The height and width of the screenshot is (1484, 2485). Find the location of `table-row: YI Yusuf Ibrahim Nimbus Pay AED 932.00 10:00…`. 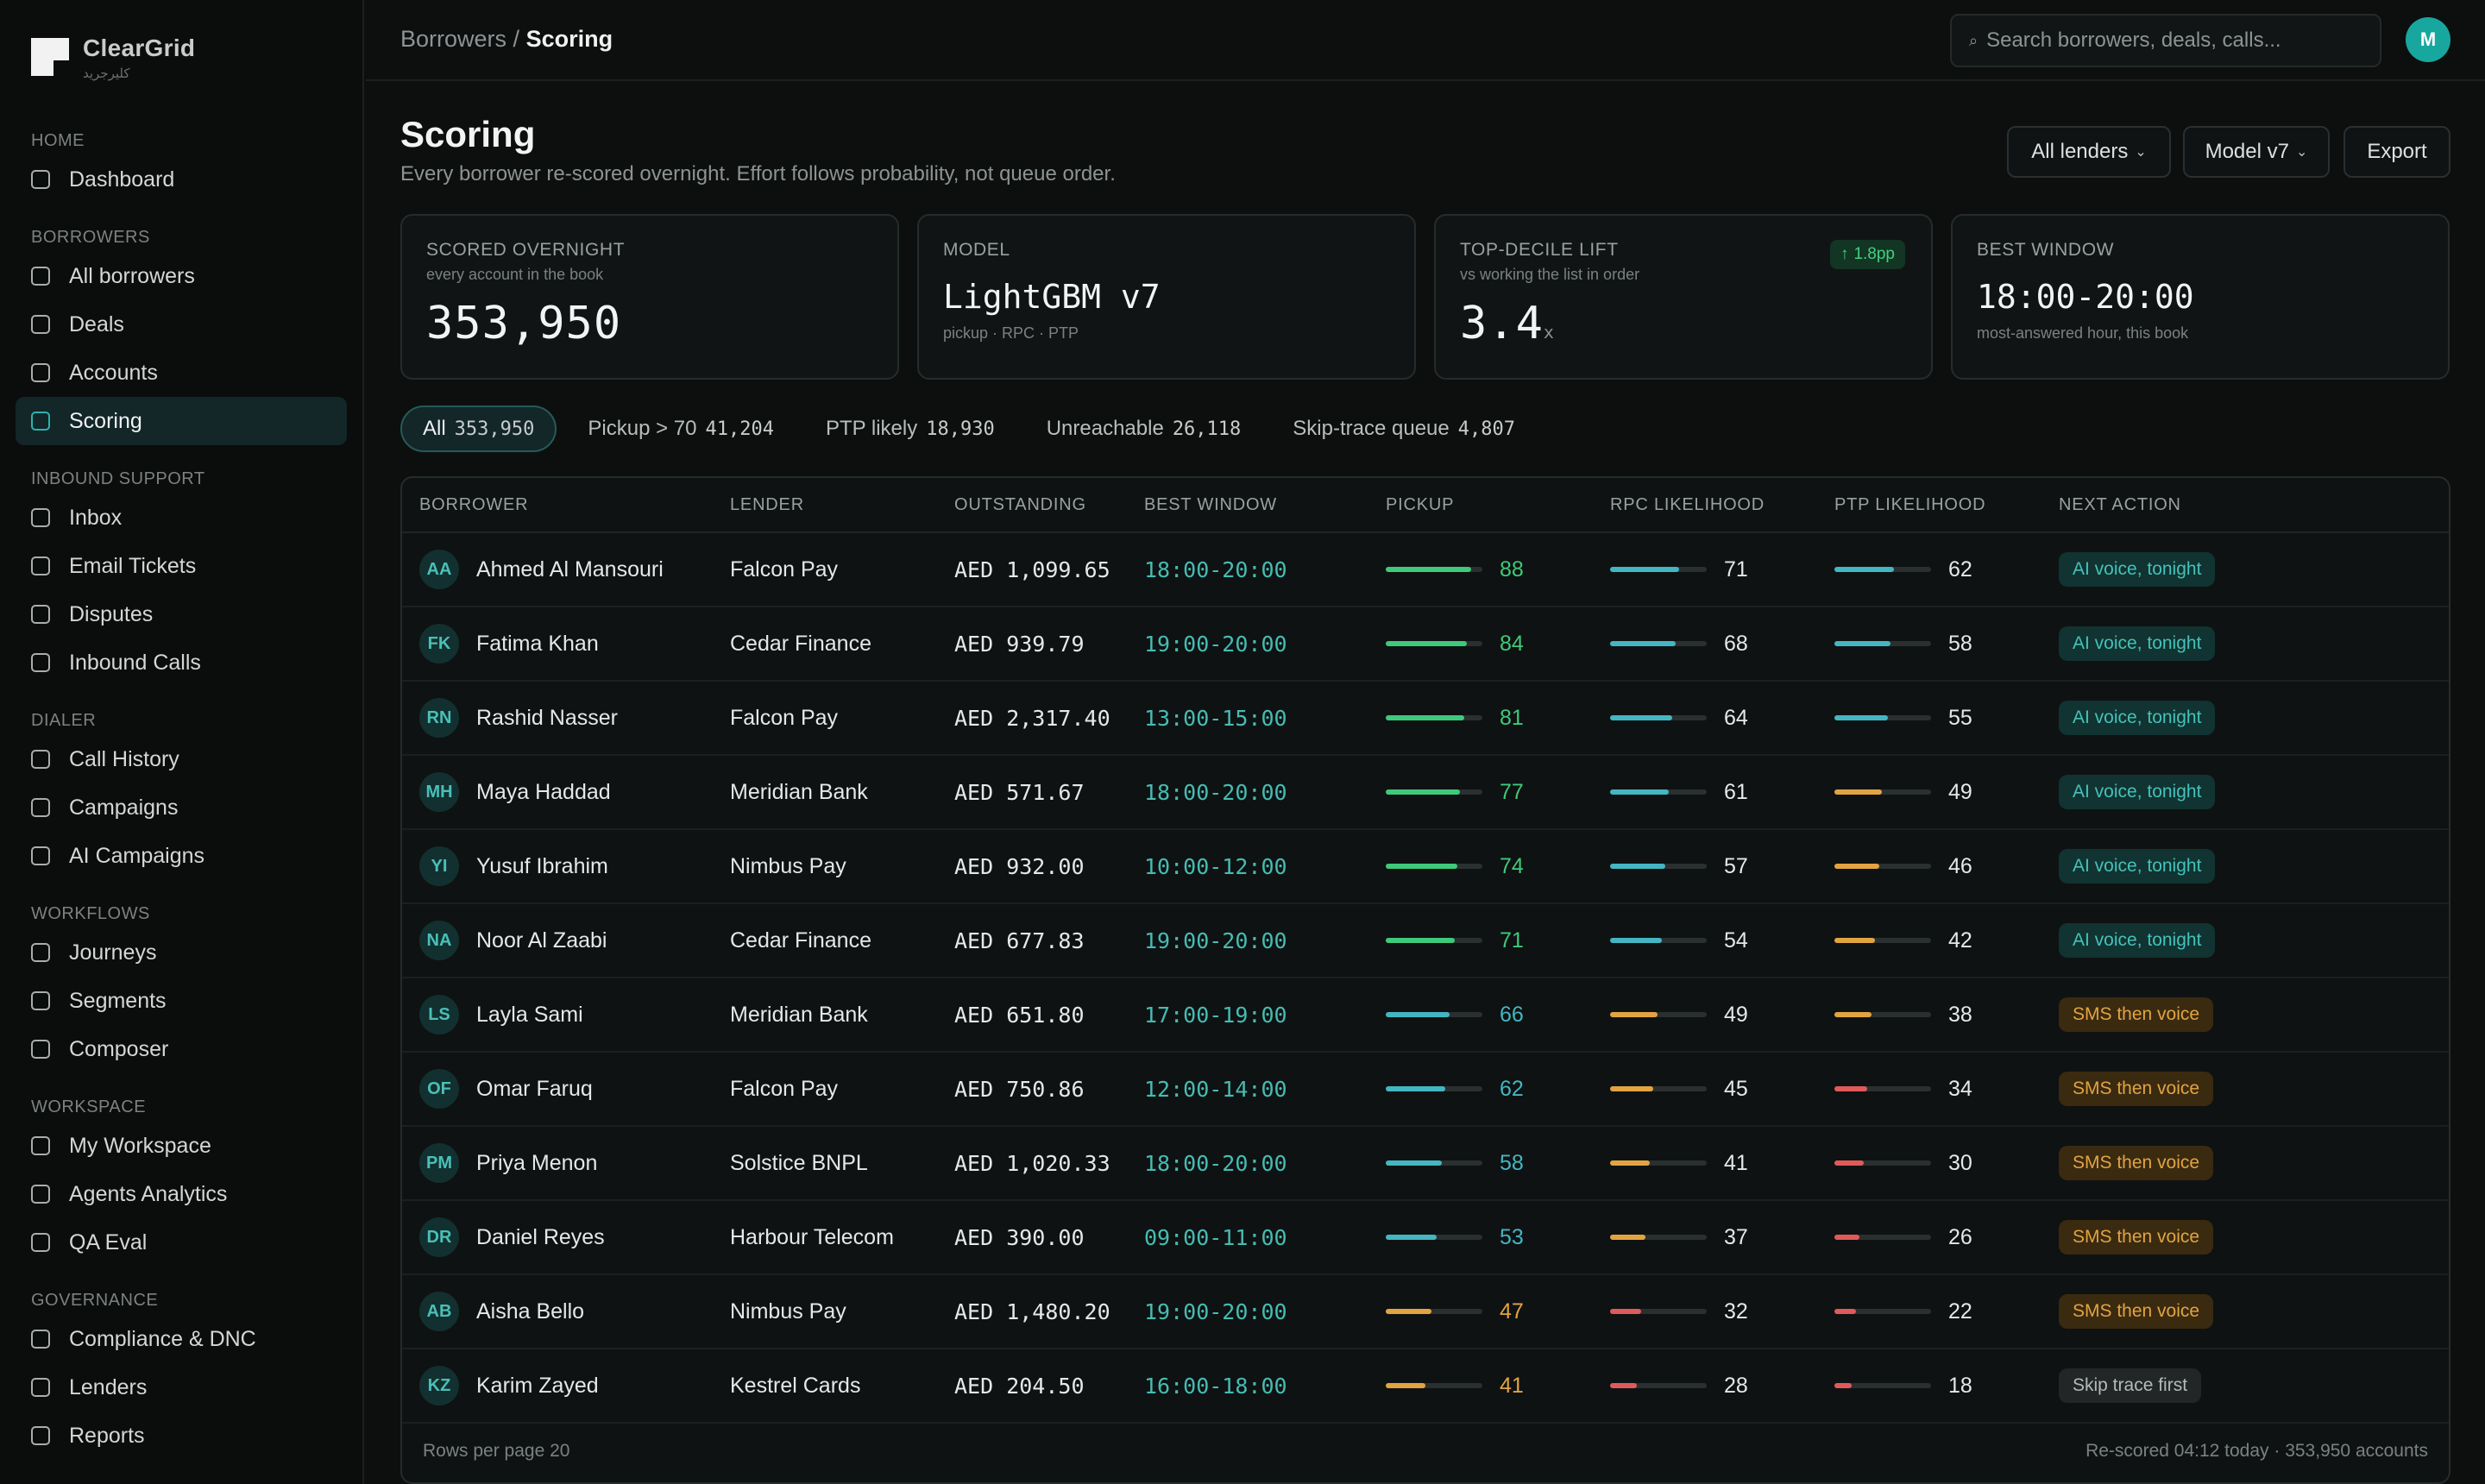

table-row: YI Yusuf Ibrahim Nimbus Pay AED 932.00 10:00… is located at coordinates (1425, 867).